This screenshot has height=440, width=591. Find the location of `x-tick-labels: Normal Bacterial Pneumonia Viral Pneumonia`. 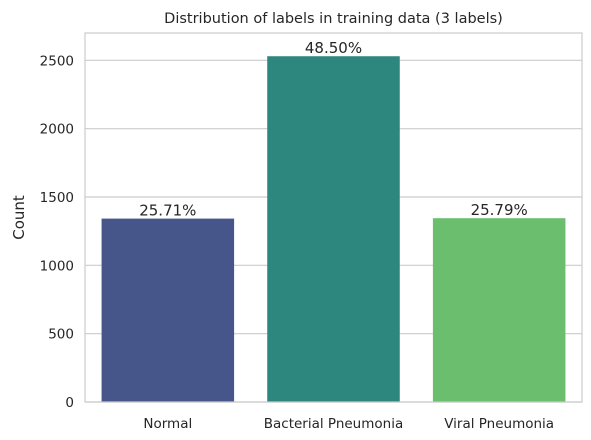

x-tick-labels: Normal Bacterial Pneumonia Viral Pneumonia is located at coordinates (348, 424).